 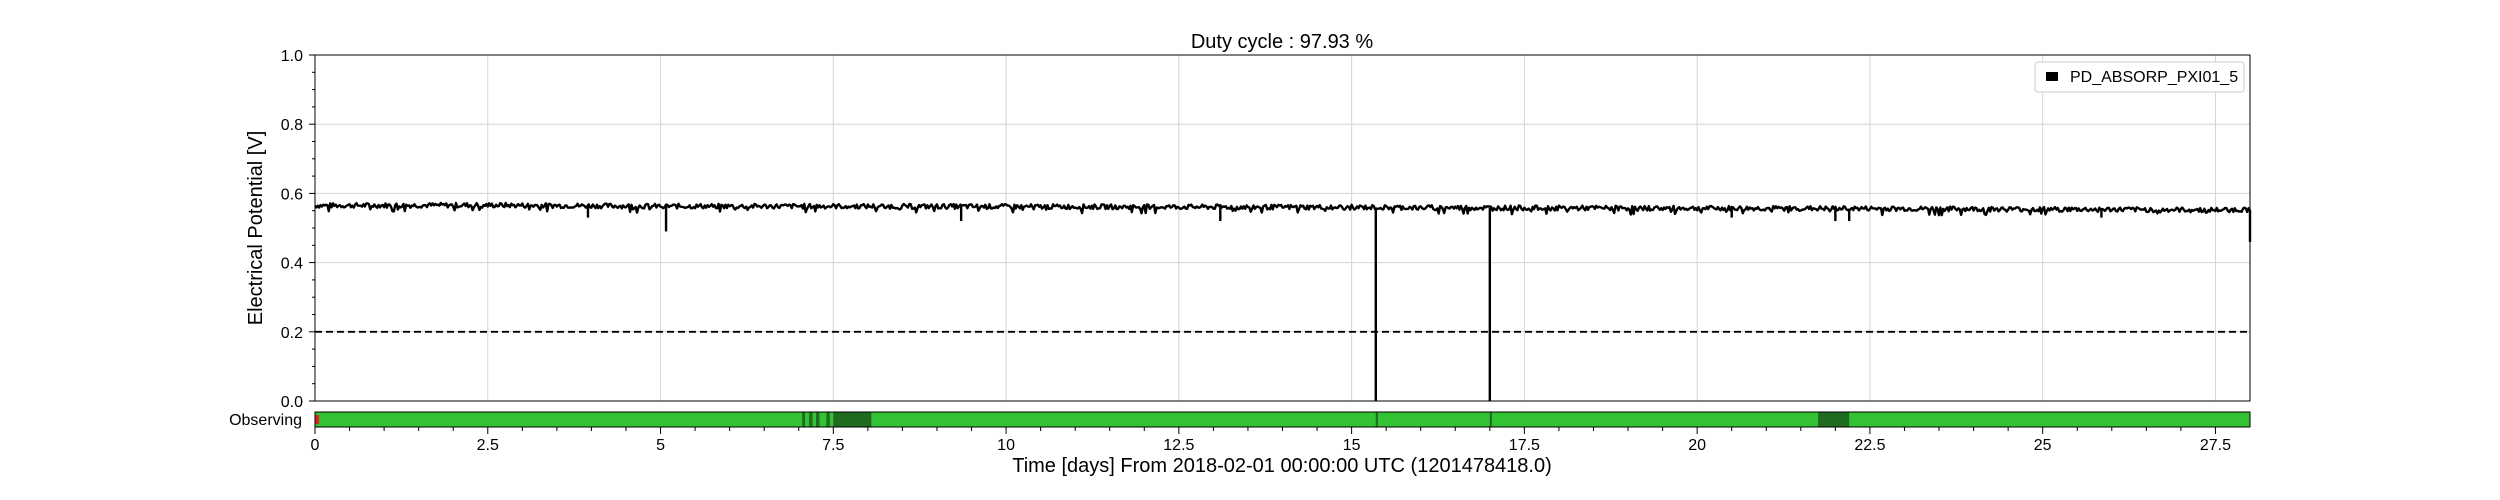 What do you see at coordinates (1006, 445) in the screenshot?
I see `x-tick-label: 10` at bounding box center [1006, 445].